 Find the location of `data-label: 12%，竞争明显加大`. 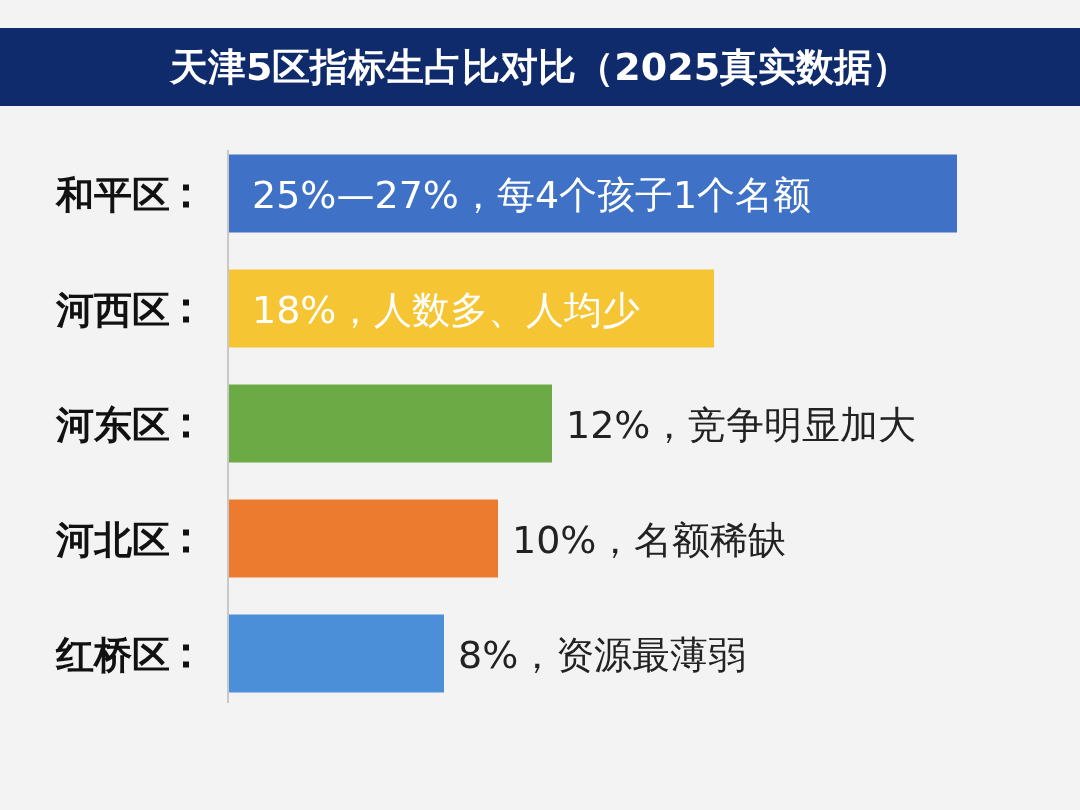

data-label: 12%，竞争明显加大 is located at coordinates (741, 424).